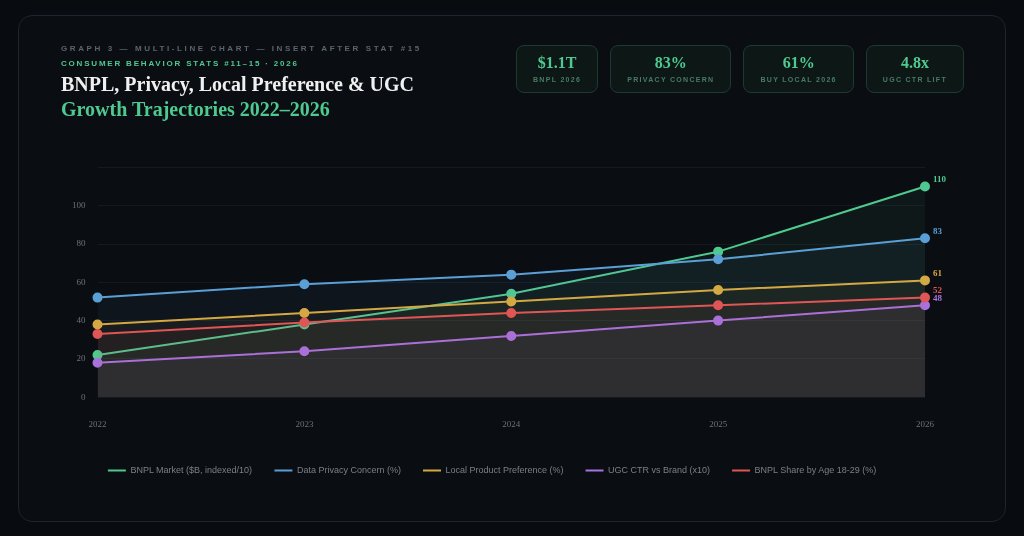  What do you see at coordinates (718, 423) in the screenshot?
I see `x-tick-label: 2025` at bounding box center [718, 423].